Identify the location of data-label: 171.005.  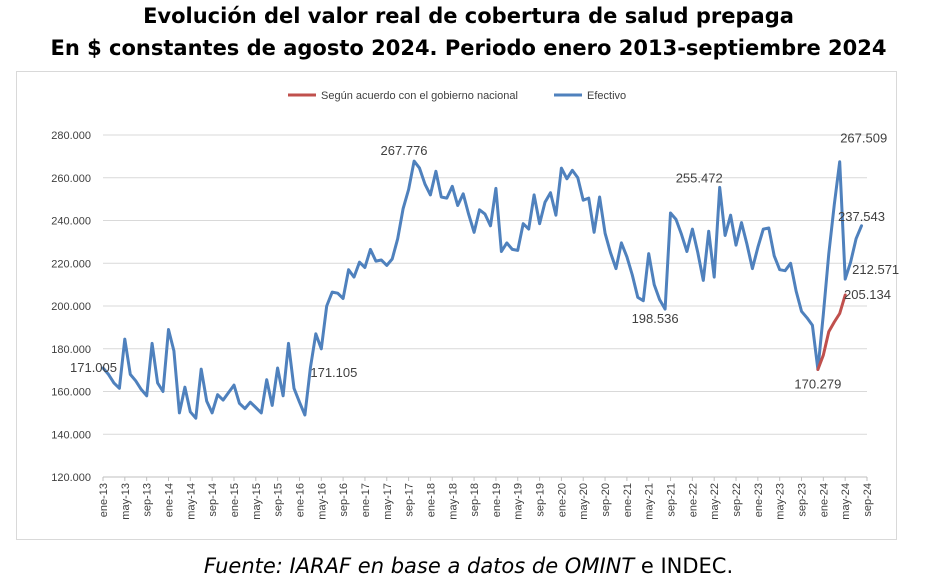
(93, 367).